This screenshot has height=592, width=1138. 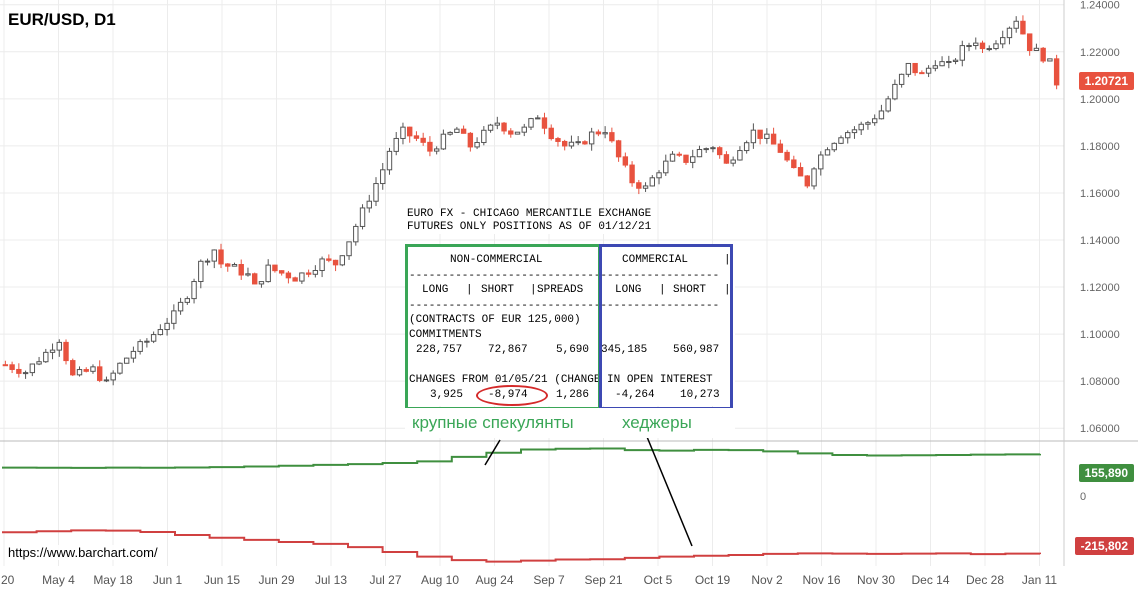 I want to click on nc-long-header: LONG, so click(x=435, y=290).